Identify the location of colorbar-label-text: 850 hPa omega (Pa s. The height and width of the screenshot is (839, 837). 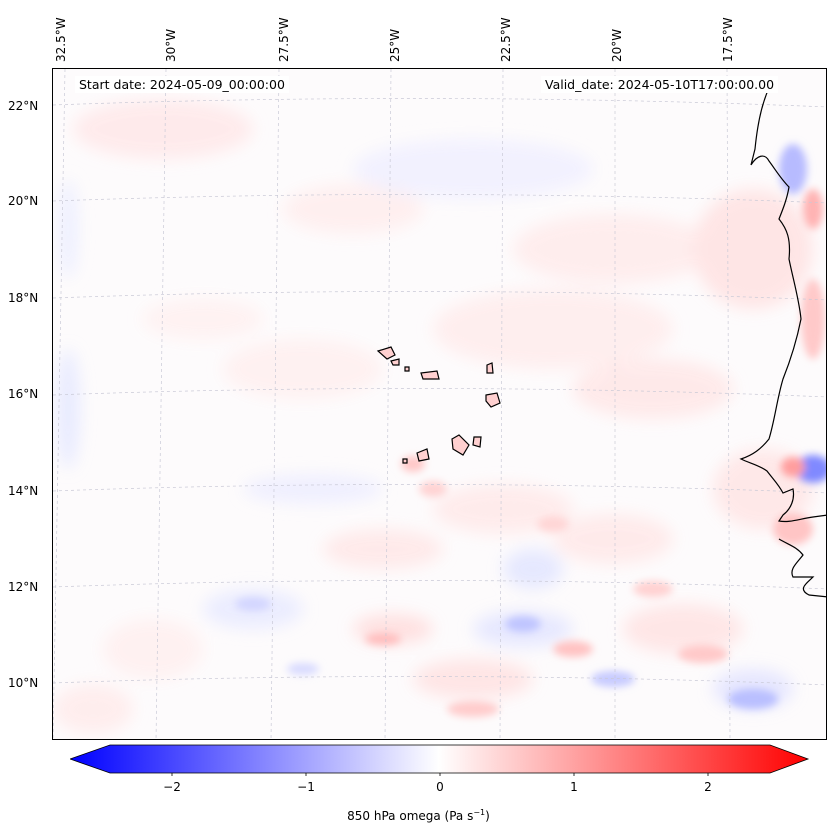
(410, 816).